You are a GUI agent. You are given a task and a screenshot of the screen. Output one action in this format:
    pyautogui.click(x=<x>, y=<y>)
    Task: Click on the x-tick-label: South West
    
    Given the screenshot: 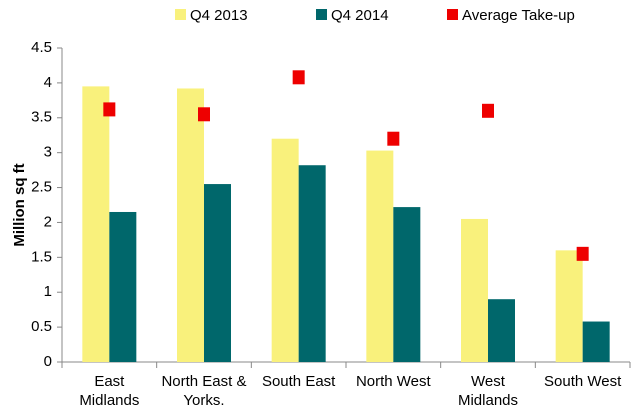 What is the action you would take?
    pyautogui.click(x=583, y=381)
    